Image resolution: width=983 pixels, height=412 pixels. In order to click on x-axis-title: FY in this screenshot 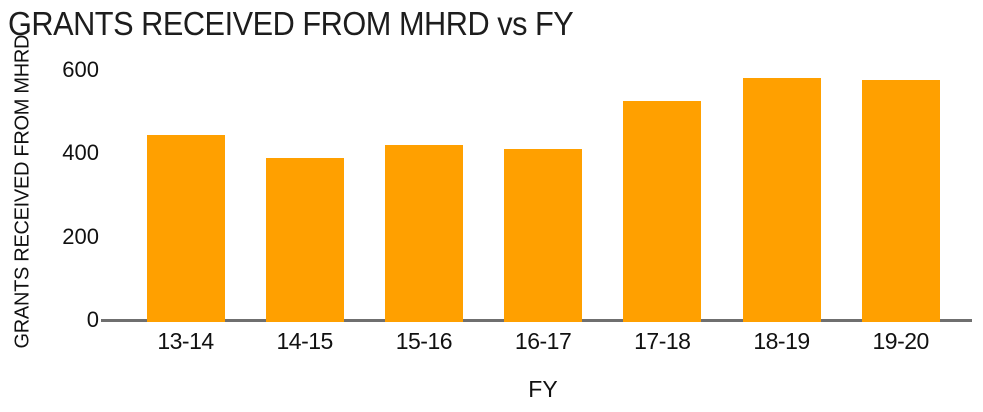, I will do `click(543, 389)`.